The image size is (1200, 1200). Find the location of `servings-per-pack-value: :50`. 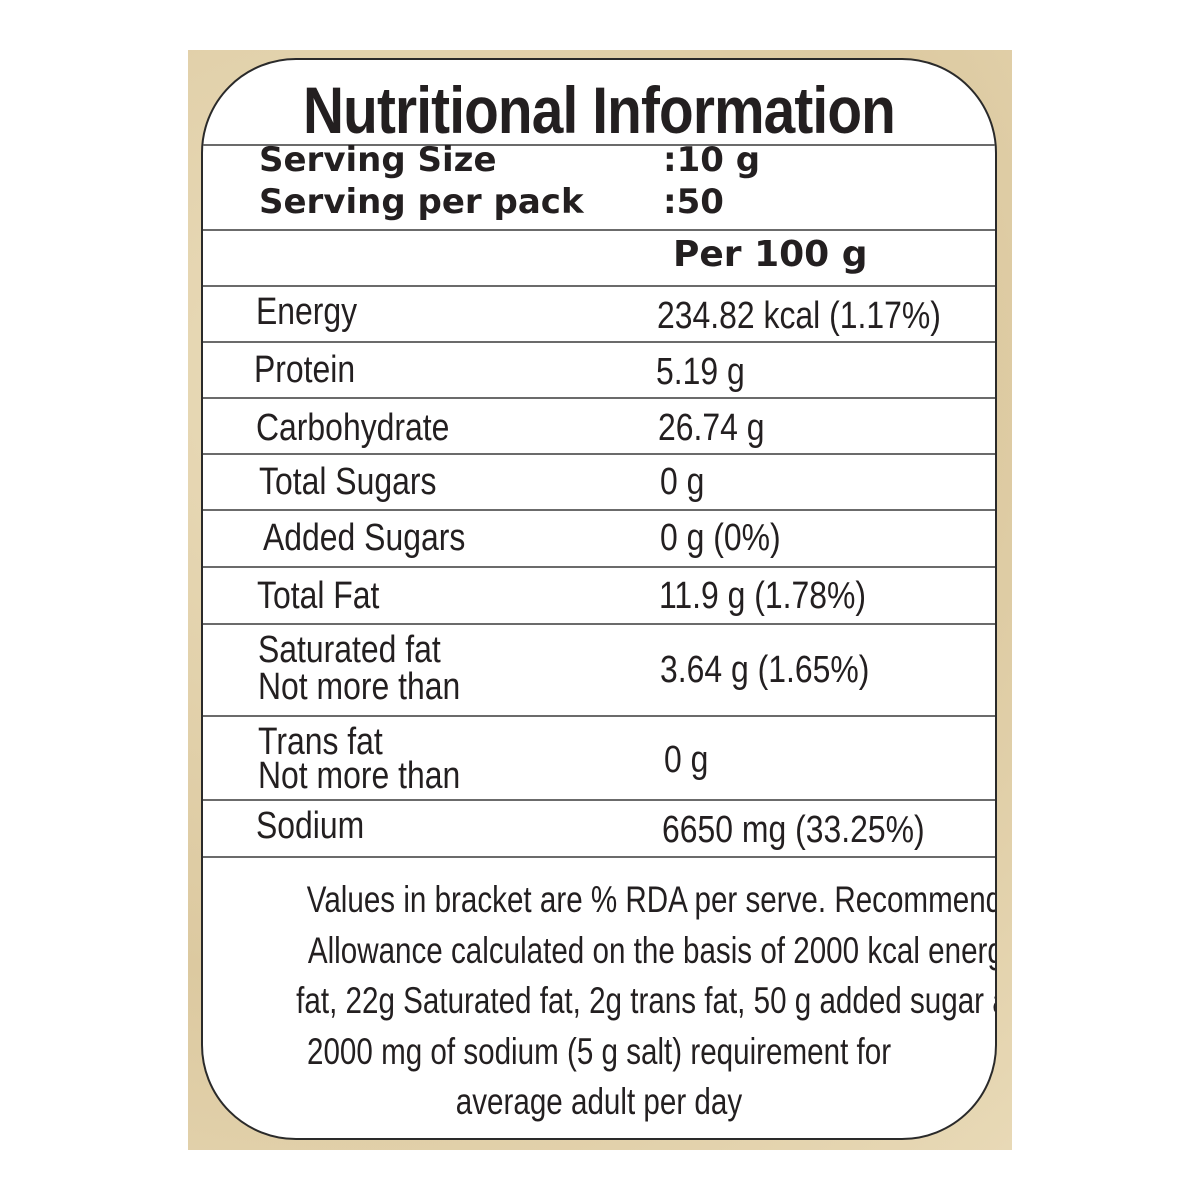

servings-per-pack-value: :50 is located at coordinates (693, 202).